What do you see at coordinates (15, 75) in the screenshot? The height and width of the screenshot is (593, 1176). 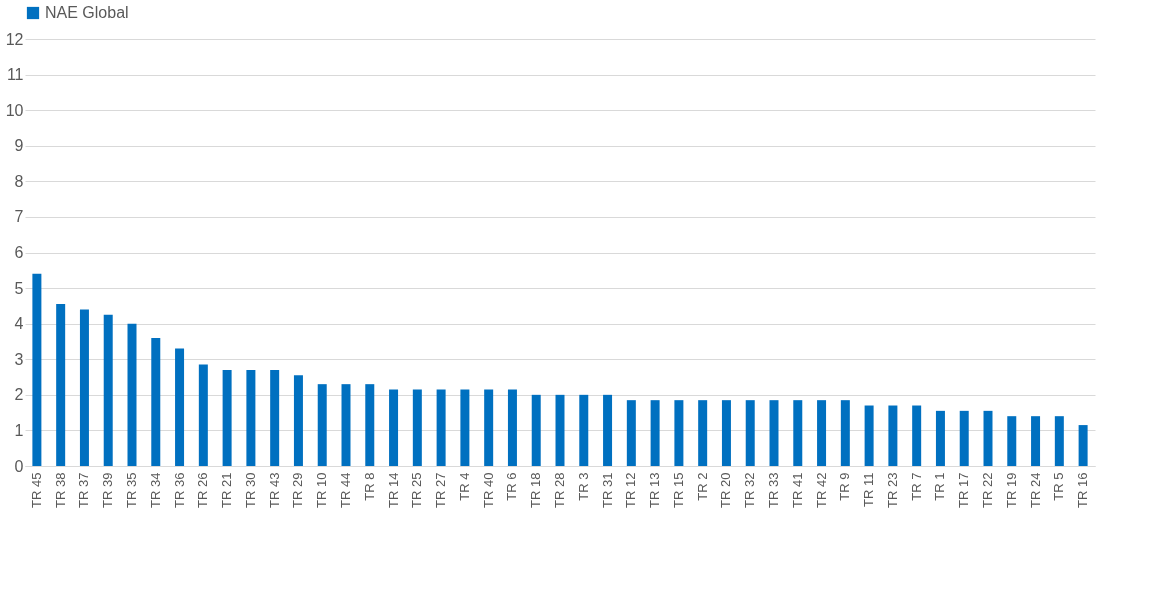 I see `y-tick-label: 11` at bounding box center [15, 75].